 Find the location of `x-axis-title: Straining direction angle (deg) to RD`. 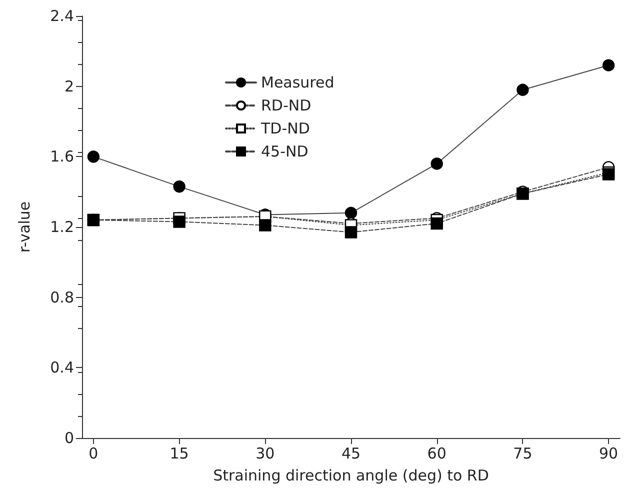

x-axis-title: Straining direction angle (deg) to RD is located at coordinates (351, 475).